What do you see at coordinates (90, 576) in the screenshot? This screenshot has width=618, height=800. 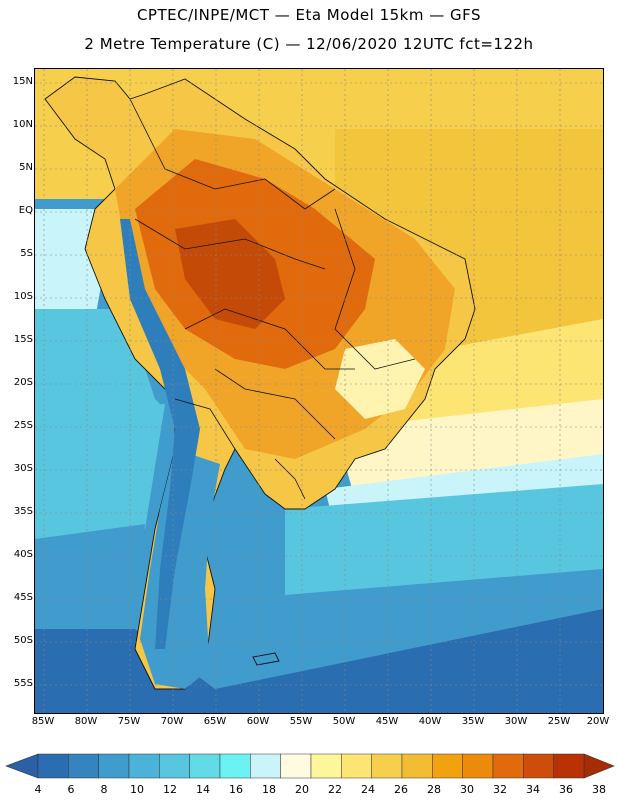 I see `ocean-cool-band-west` at bounding box center [90, 576].